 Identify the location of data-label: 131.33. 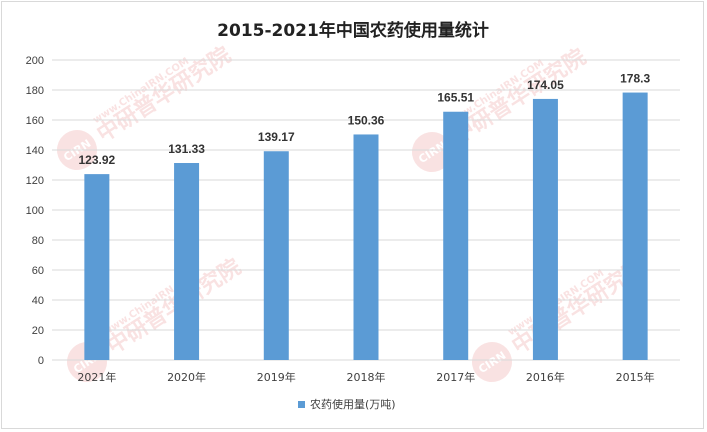
(186, 149).